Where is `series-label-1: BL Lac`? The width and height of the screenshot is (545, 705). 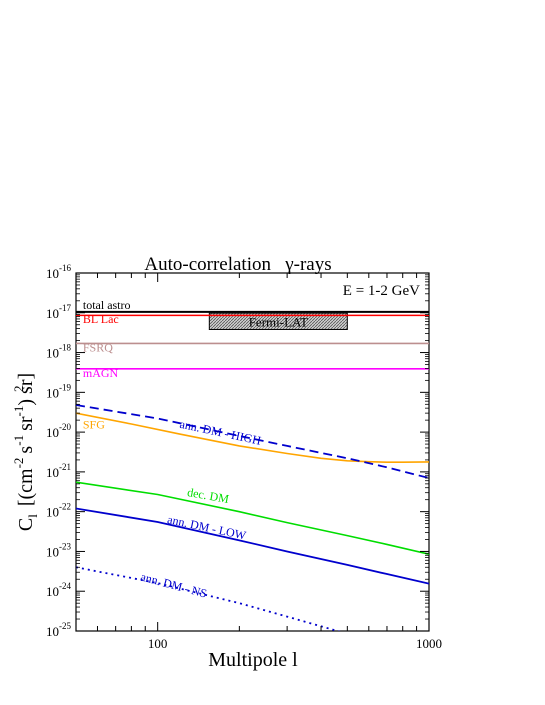 series-label-1: BL Lac is located at coordinates (101, 319).